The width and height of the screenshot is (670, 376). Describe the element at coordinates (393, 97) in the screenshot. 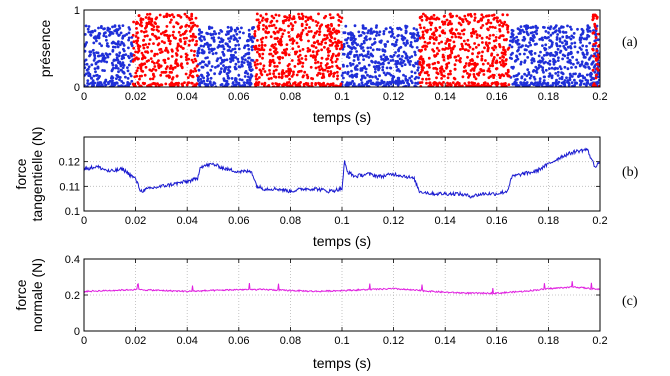

I see `x-tick-label: 0.12` at that location.